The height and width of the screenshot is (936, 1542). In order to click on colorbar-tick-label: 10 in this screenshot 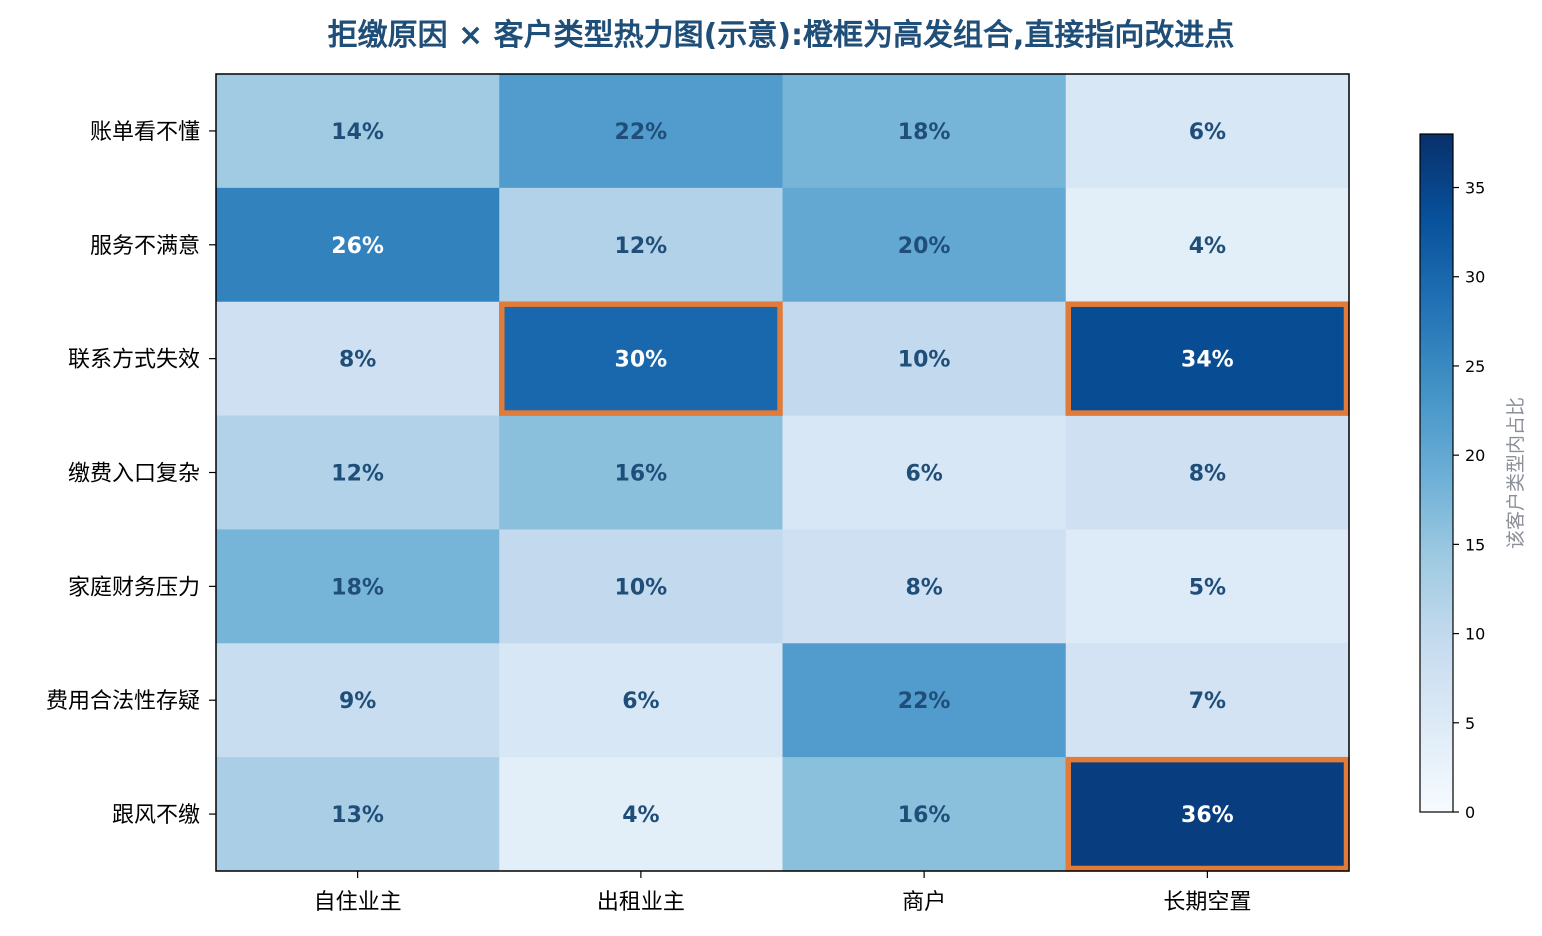, I will do `click(1475, 634)`.